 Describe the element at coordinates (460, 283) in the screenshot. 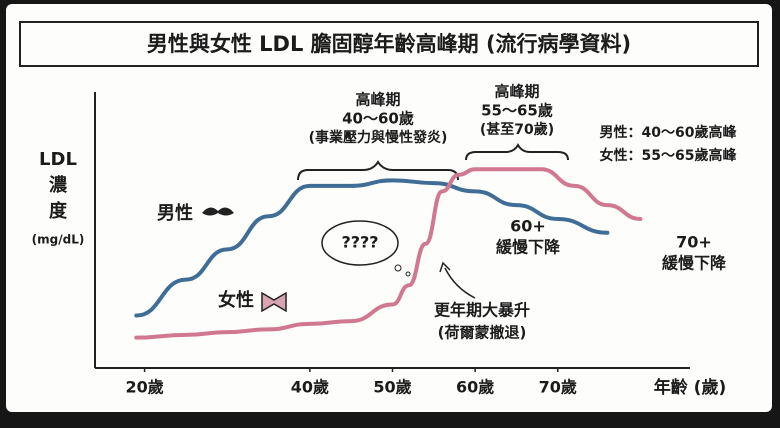

I see `arrow` at that location.